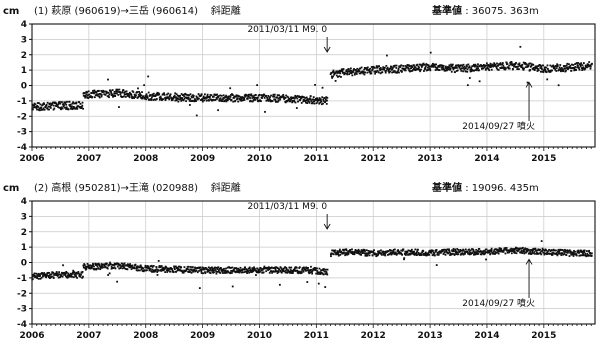 This screenshot has height=354, width=603. What do you see at coordinates (24, 217) in the screenshot?
I see `y-tick-label: 3` at bounding box center [24, 217].